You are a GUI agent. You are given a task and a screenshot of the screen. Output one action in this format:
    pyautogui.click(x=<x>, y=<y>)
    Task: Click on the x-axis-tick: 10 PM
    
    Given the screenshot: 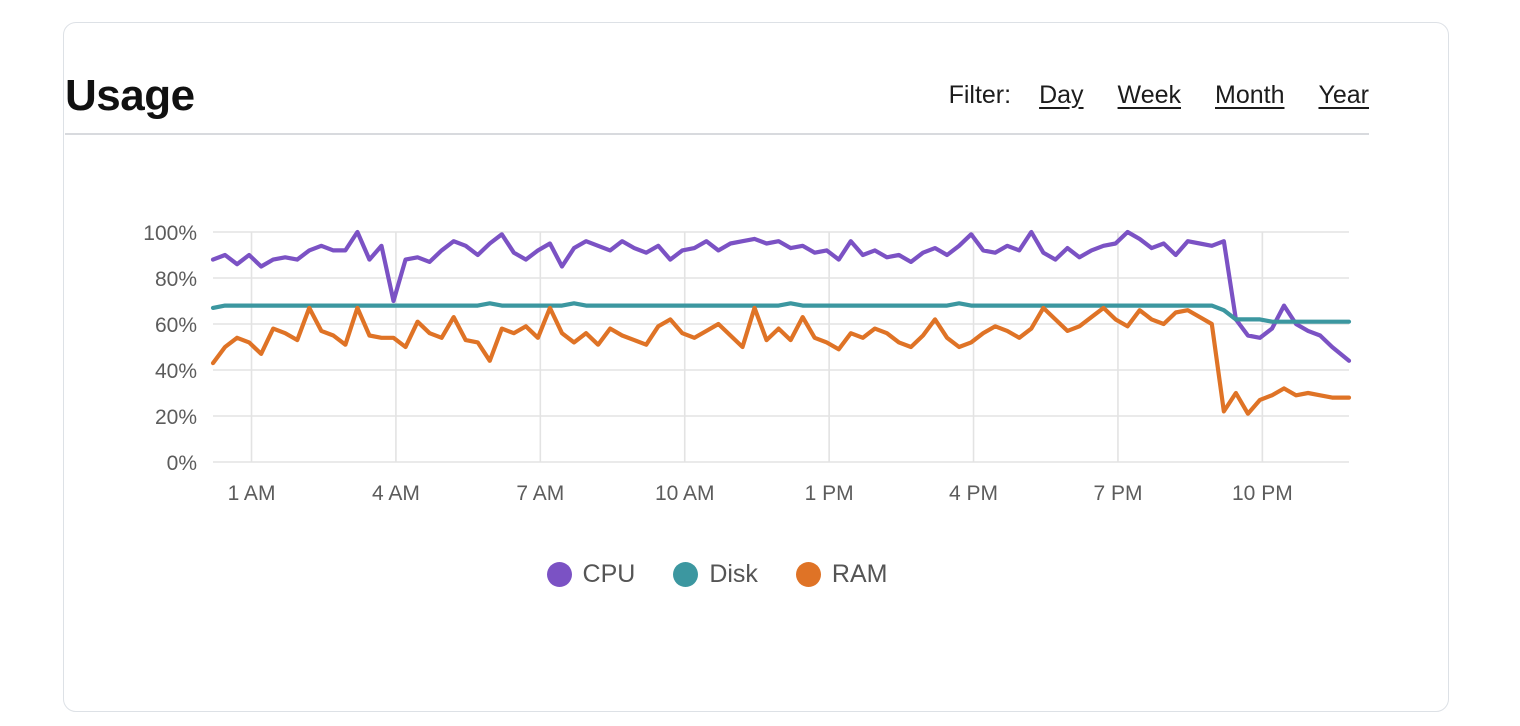 What is the action you would take?
    pyautogui.click(x=1262, y=493)
    